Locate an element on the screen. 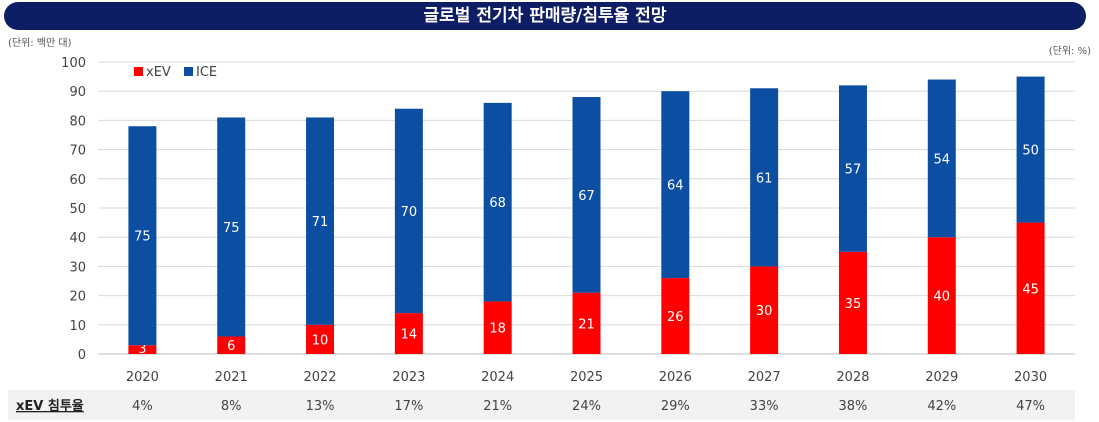 This screenshot has width=1099, height=422. x-tick-label: 2020 is located at coordinates (142, 377).